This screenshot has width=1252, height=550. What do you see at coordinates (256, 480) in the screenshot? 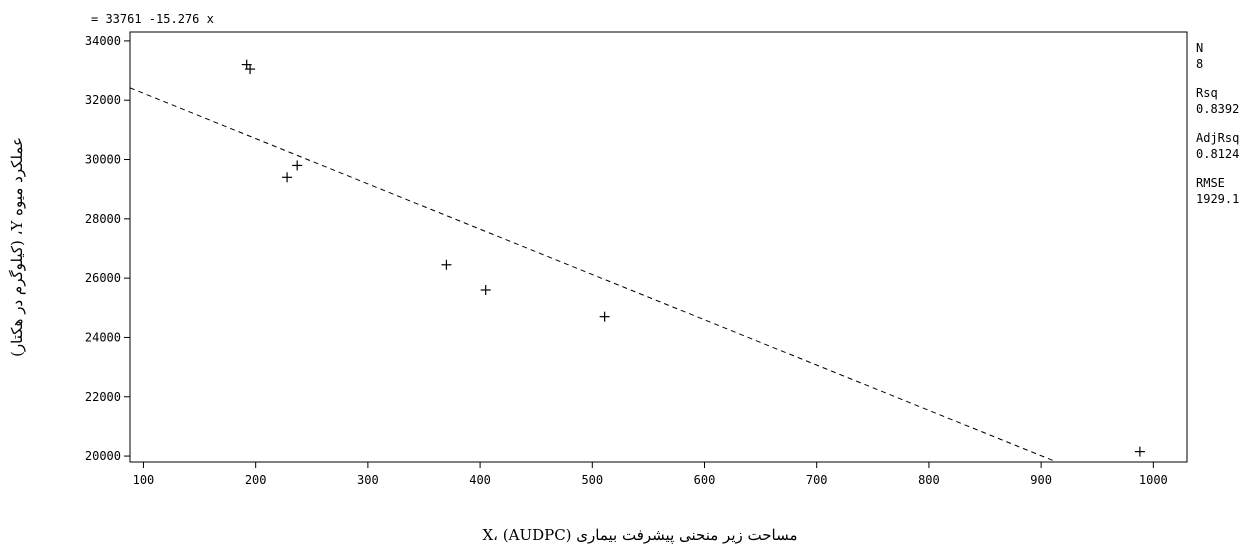
I see `x-tick-label: 200` at bounding box center [256, 480].